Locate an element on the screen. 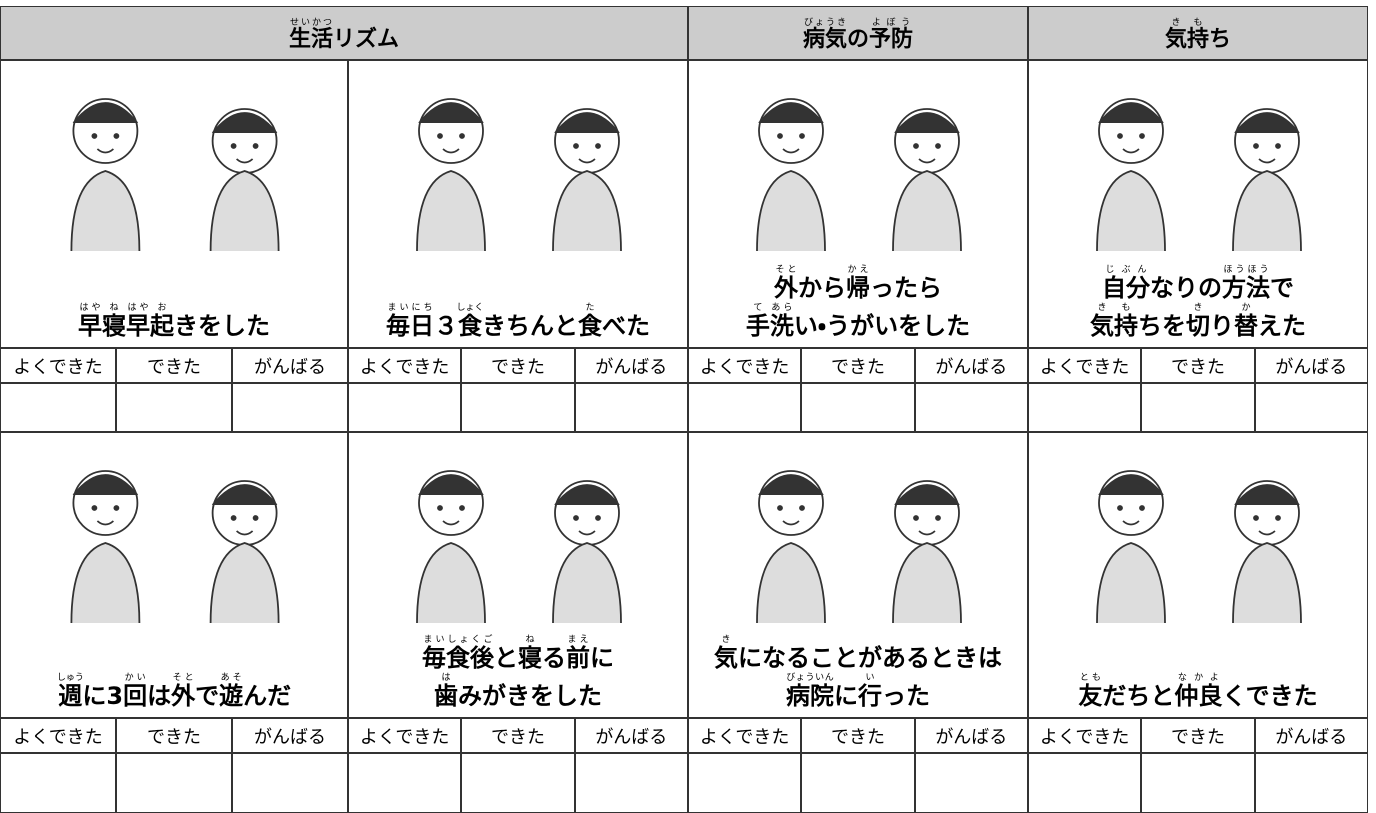 The image size is (1376, 813). text: みがきをした is located at coordinates (530, 696).